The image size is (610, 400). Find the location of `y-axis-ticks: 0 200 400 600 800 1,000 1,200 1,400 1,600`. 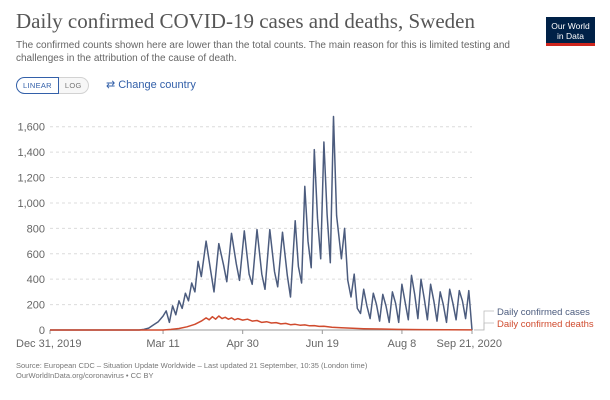

y-axis-ticks: 0 200 400 600 800 1,000 1,200 1,400 1,600 is located at coordinates (31, 229).